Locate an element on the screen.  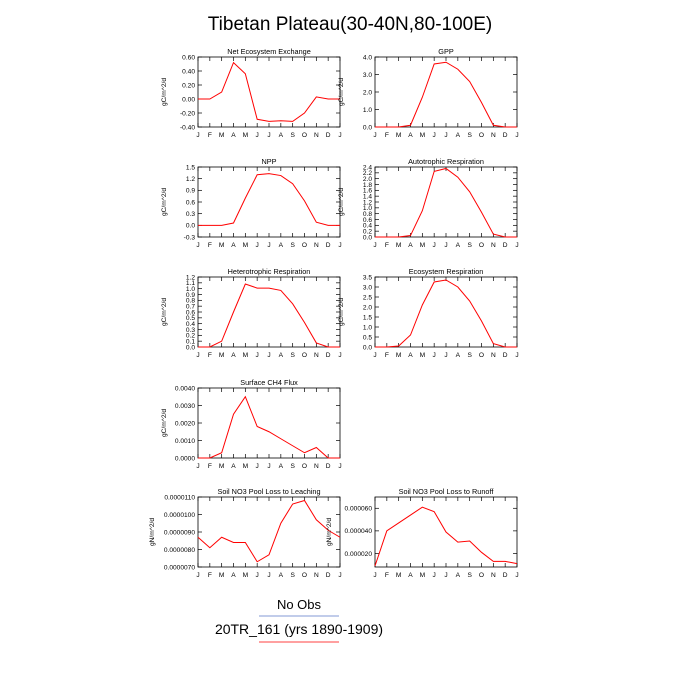
y-tick-label: 0.0000110 is located at coordinates (179, 497).